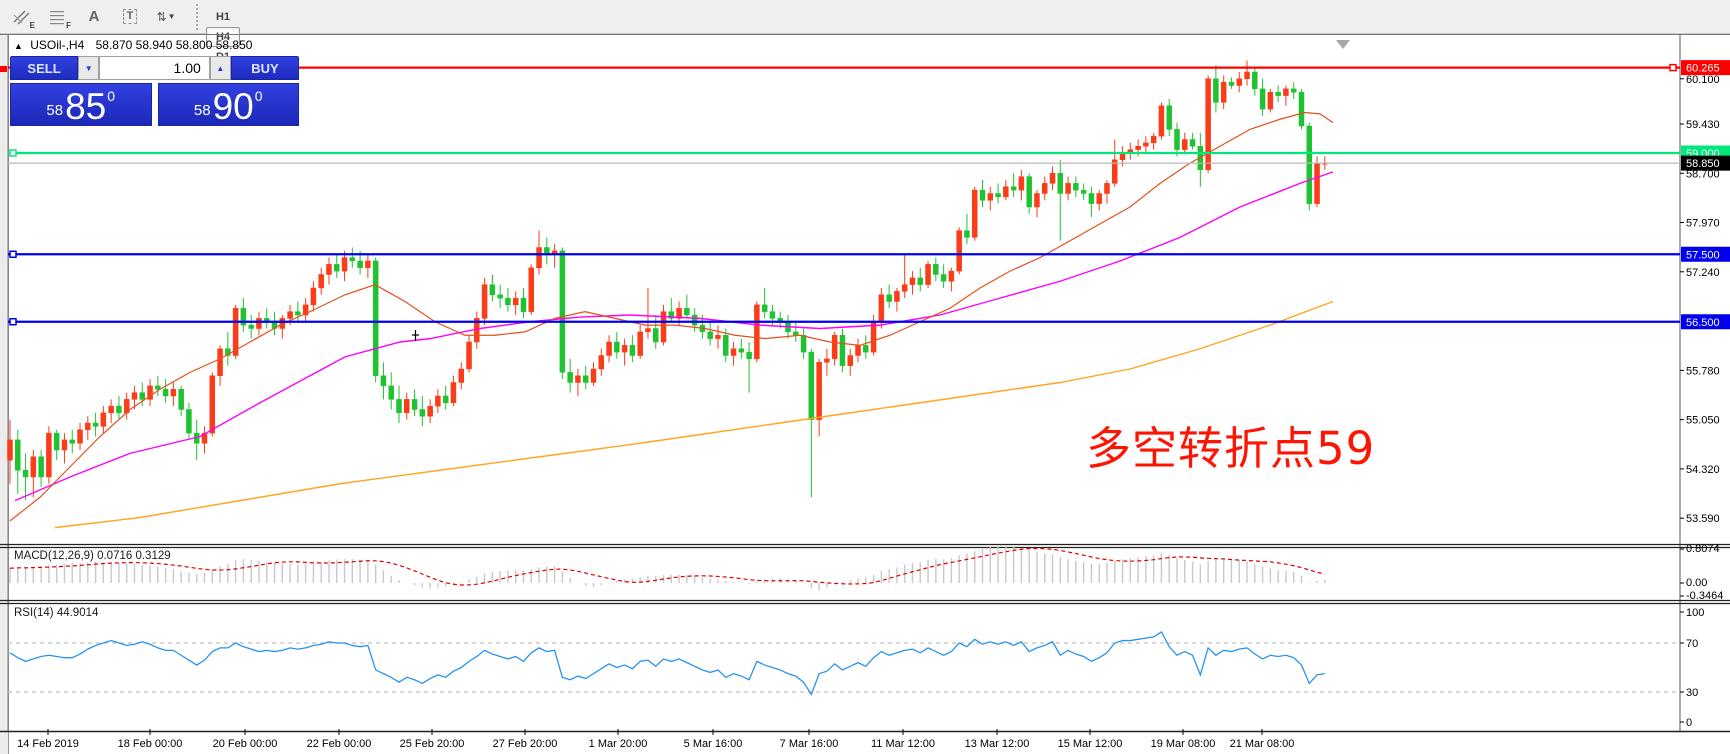 This screenshot has width=1730, height=754. I want to click on time-axis-label: 20 Feb 00:00, so click(245, 744).